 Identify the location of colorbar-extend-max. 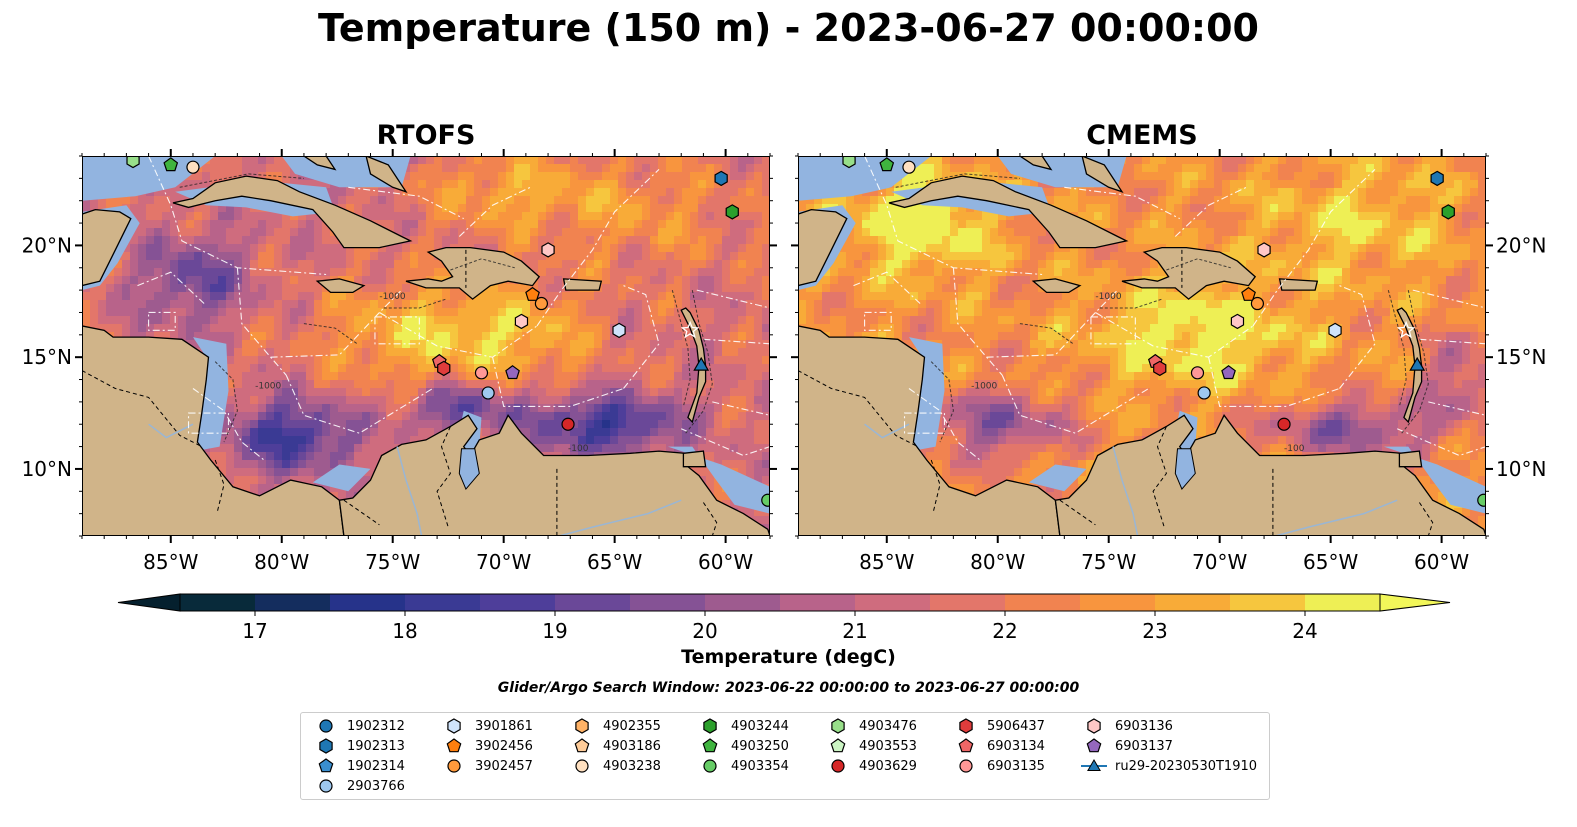
(1415, 602).